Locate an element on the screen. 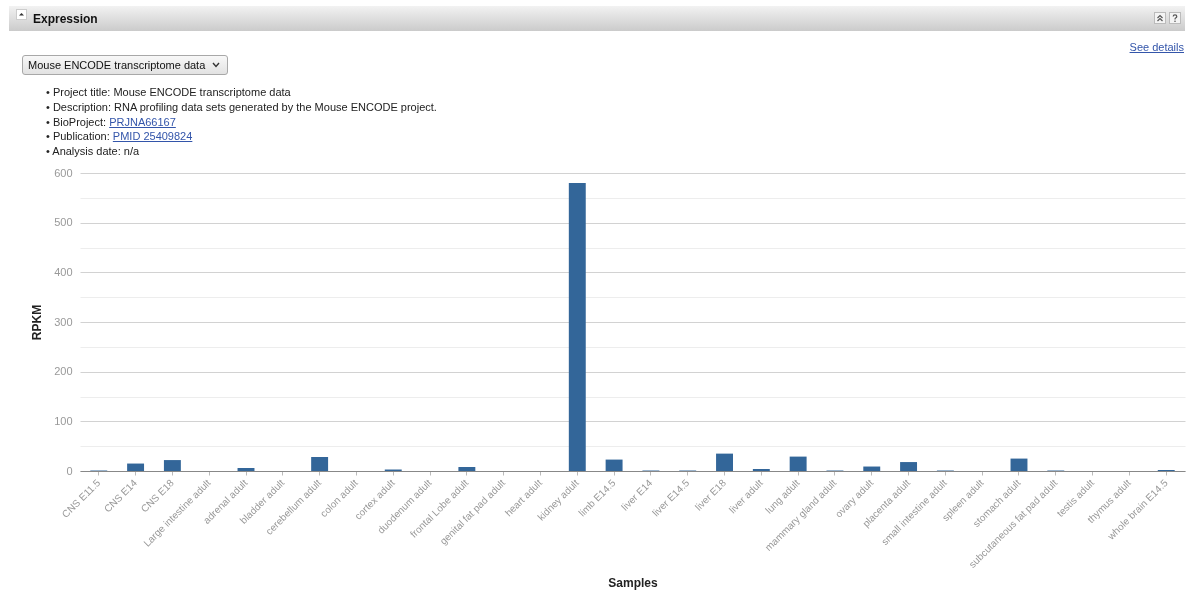  text: • Project title: Mouse ENCODE transcriptome data is located at coordinates (169, 92).